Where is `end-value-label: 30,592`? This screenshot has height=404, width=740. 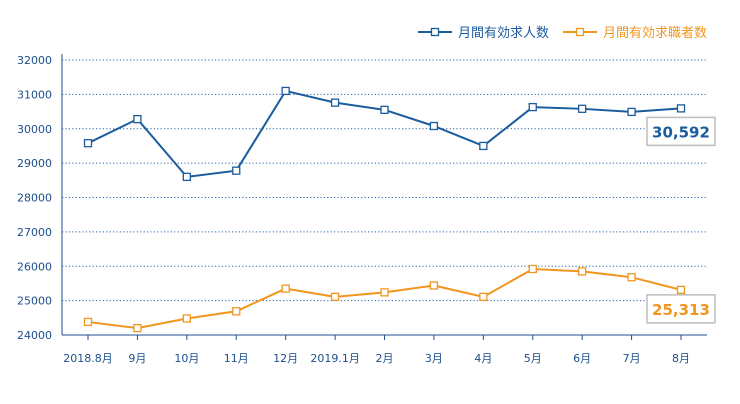 end-value-label: 30,592 is located at coordinates (681, 132).